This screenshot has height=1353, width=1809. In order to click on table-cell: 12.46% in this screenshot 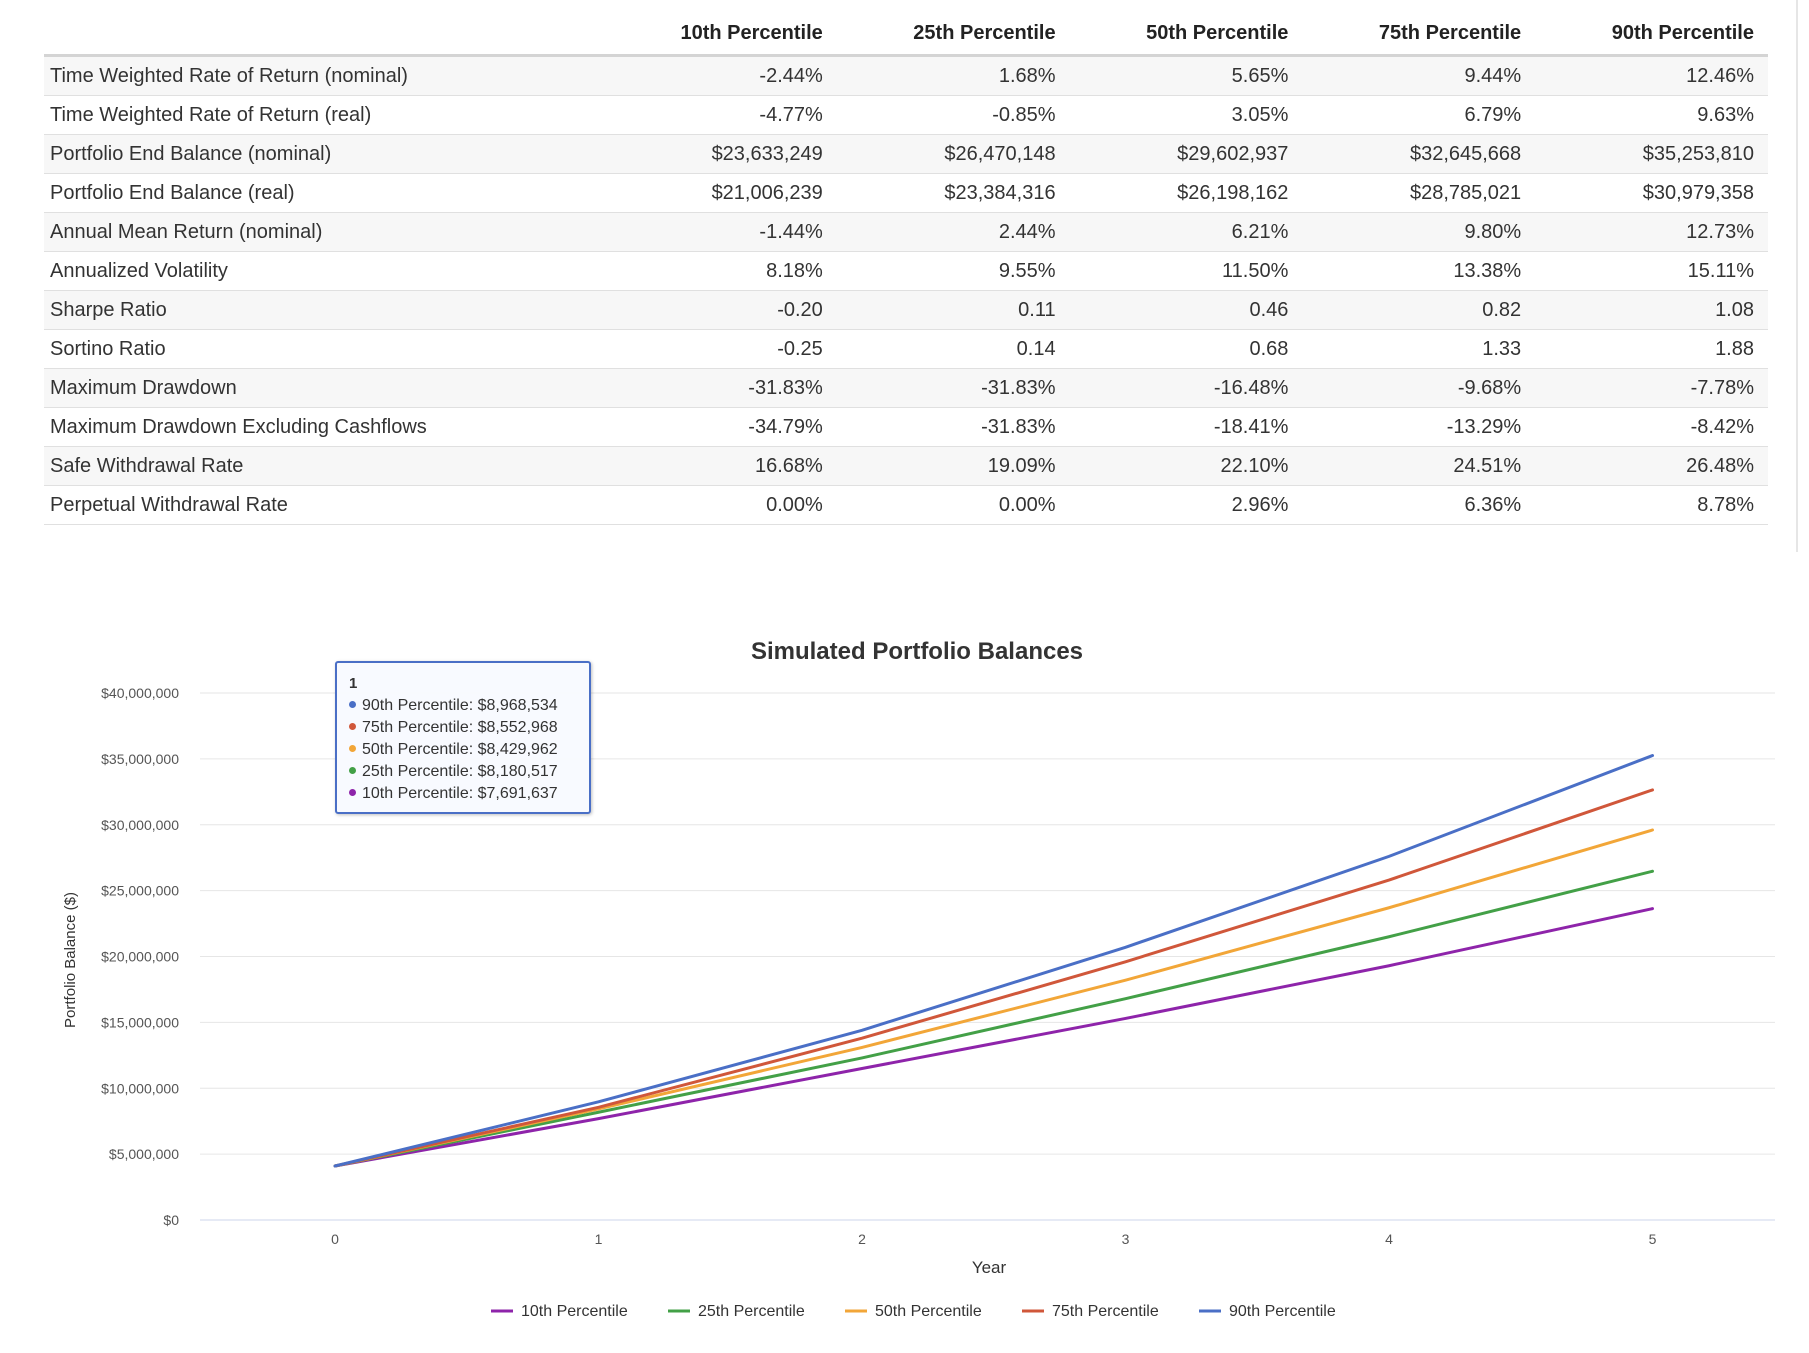, I will do `click(1651, 75)`.